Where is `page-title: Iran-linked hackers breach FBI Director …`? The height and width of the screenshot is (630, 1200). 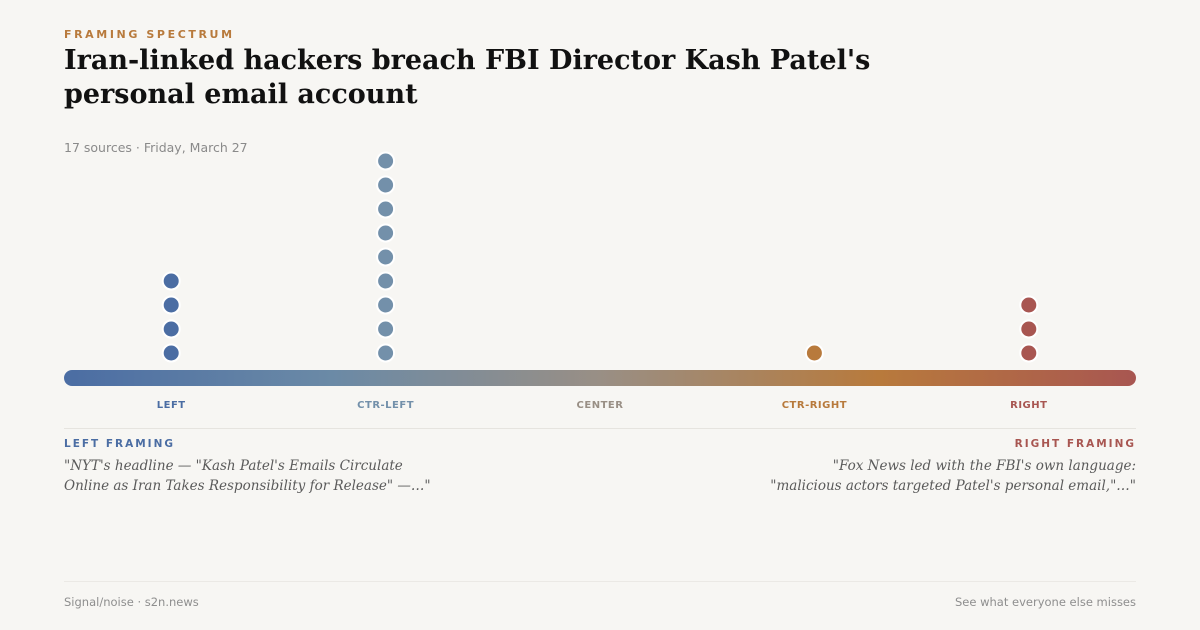 page-title: Iran-linked hackers breach FBI Director … is located at coordinates (467, 77).